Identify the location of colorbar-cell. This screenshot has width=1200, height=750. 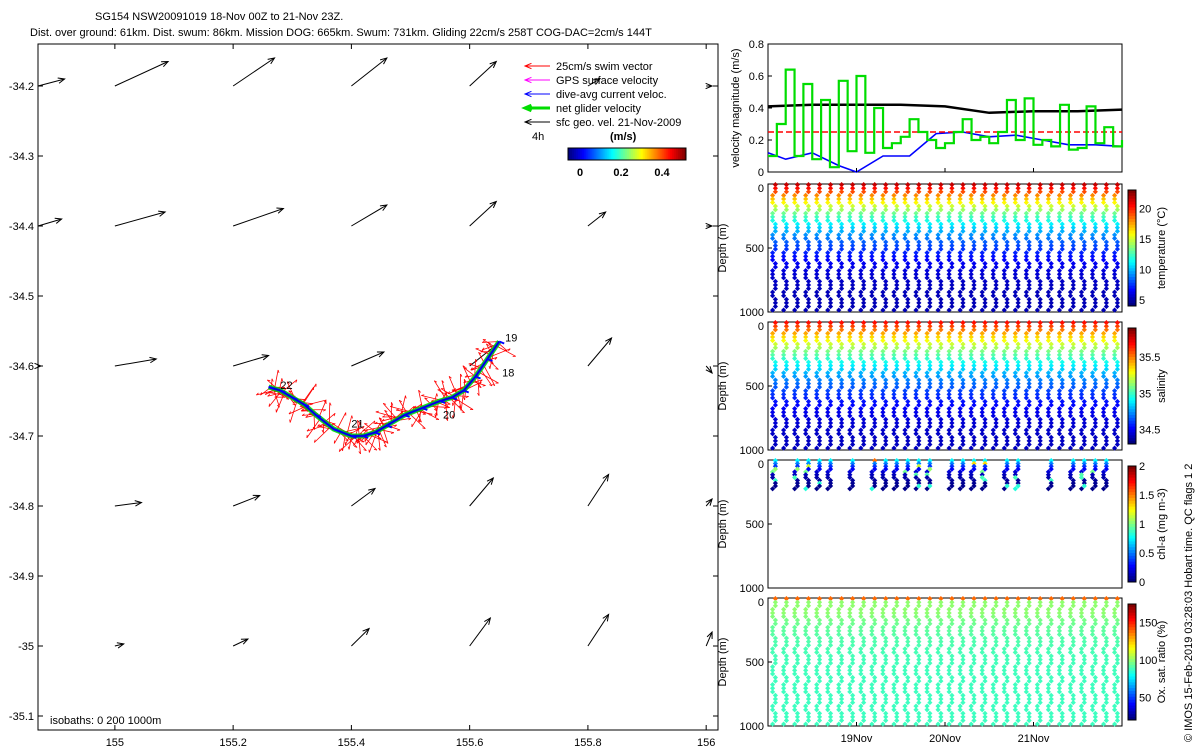
(585, 154).